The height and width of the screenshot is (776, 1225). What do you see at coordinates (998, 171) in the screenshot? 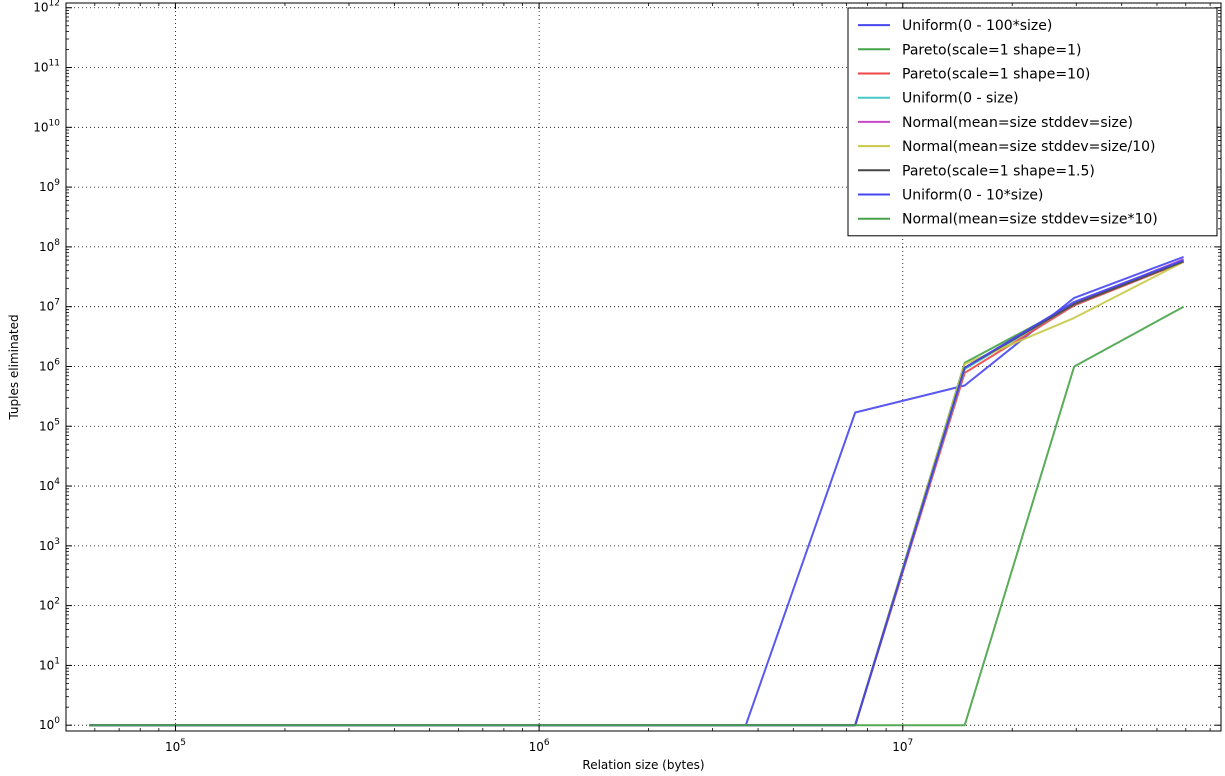
I see `legend-label: Pareto(scale=1 shape=1.5)` at bounding box center [998, 171].